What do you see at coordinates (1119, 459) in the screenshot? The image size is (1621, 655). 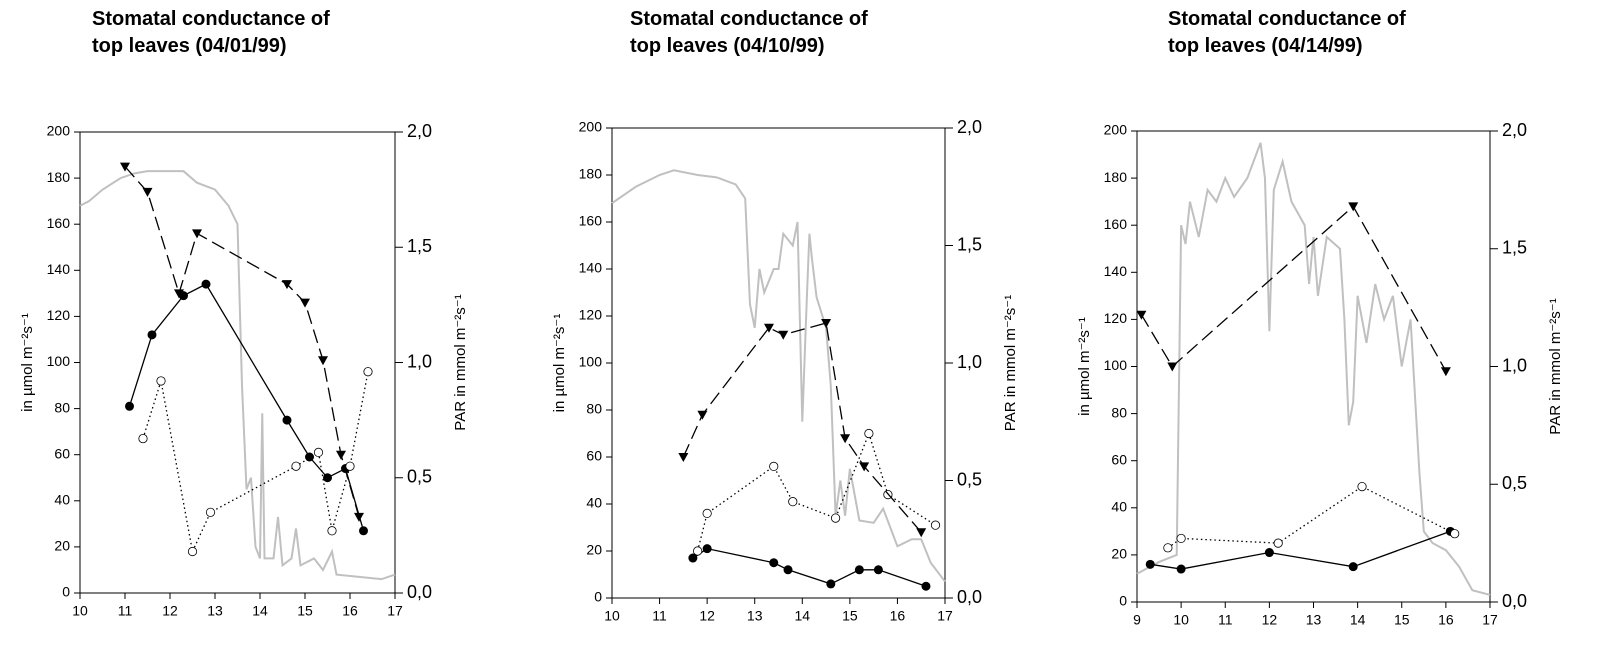 I see `y-tick-label: 60` at bounding box center [1119, 459].